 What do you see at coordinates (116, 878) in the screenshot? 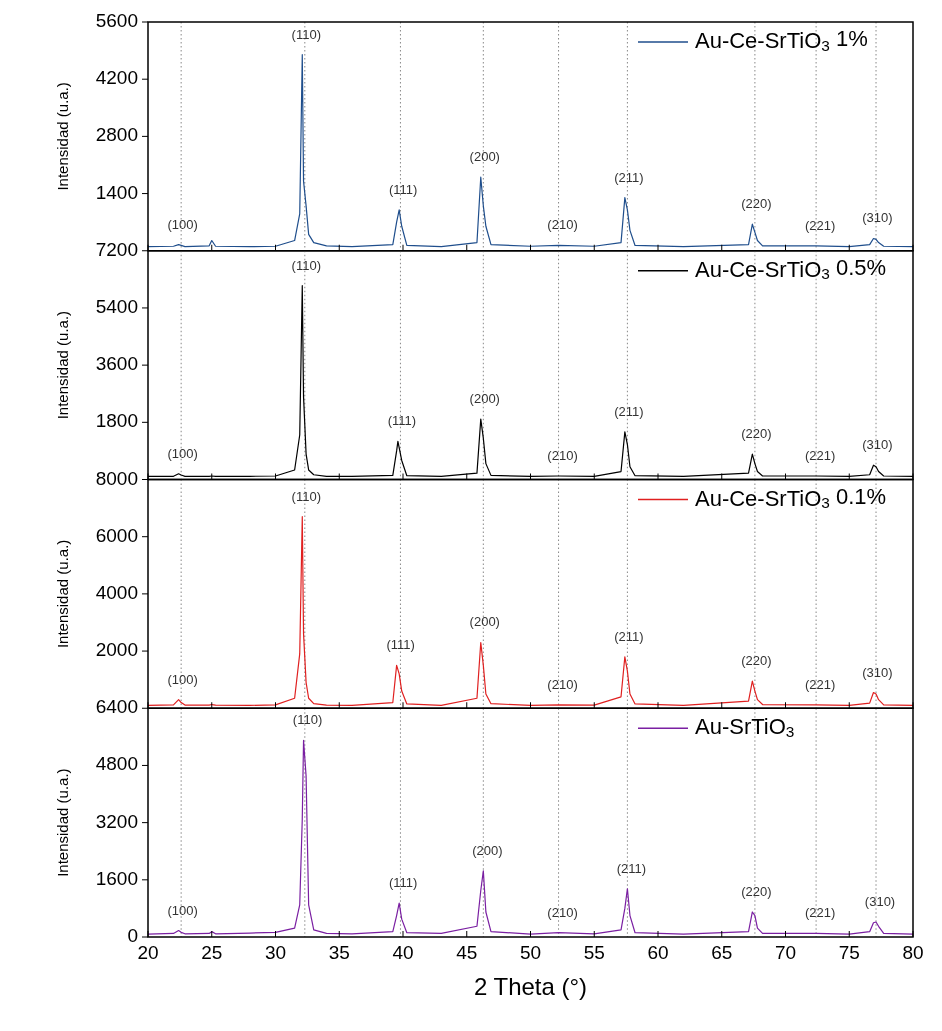
I see `y-tick-label: 1600` at bounding box center [116, 878].